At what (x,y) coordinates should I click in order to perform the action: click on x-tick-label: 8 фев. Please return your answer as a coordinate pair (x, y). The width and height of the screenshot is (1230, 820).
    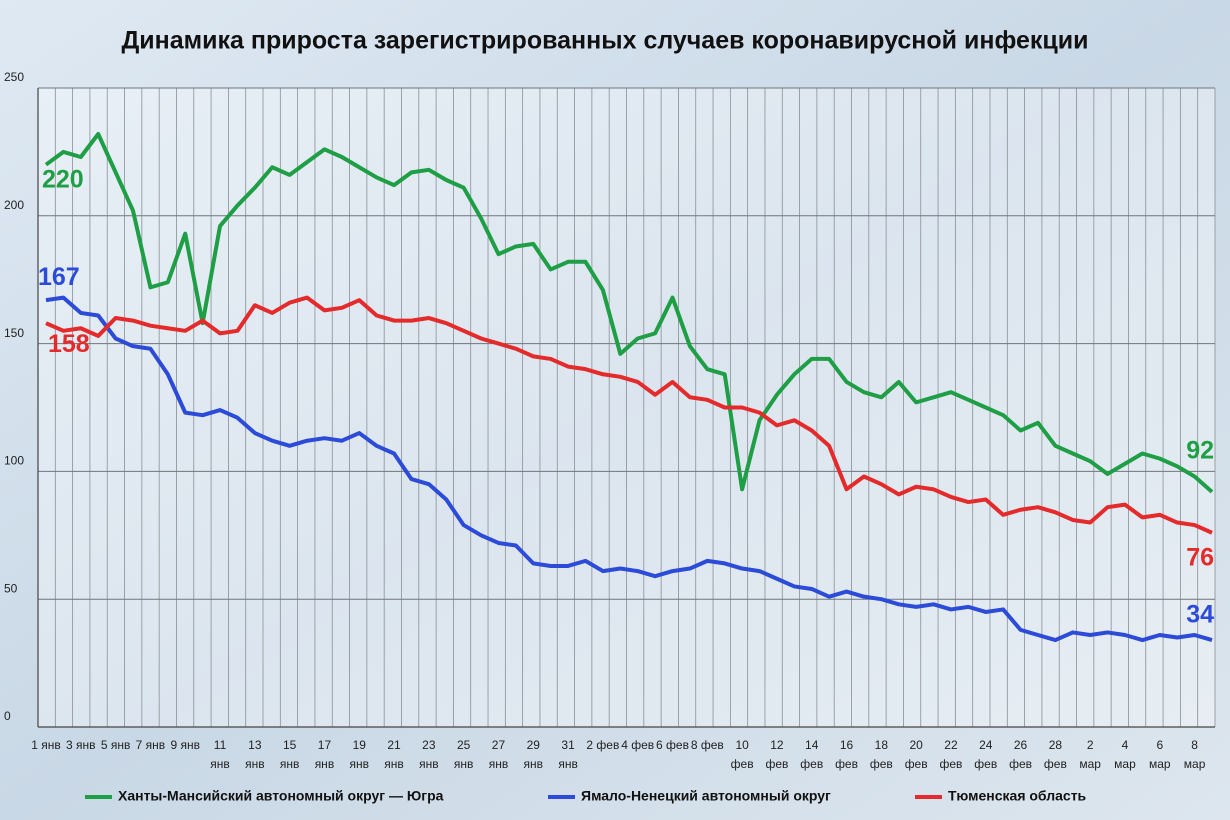
    Looking at the image, I should click on (707, 745).